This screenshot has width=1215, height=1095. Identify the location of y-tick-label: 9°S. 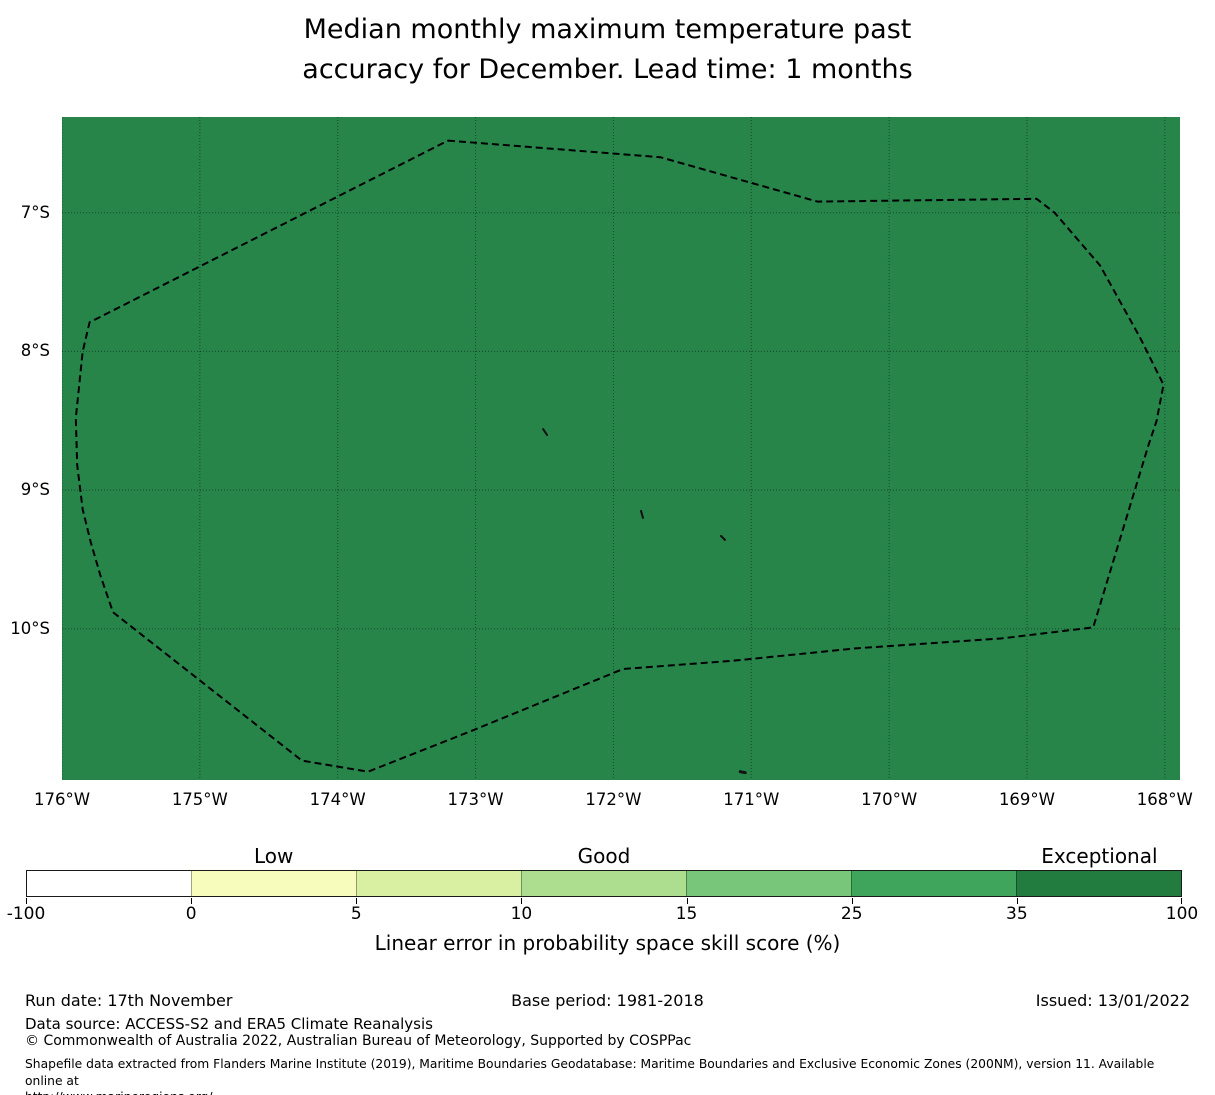
(35, 490).